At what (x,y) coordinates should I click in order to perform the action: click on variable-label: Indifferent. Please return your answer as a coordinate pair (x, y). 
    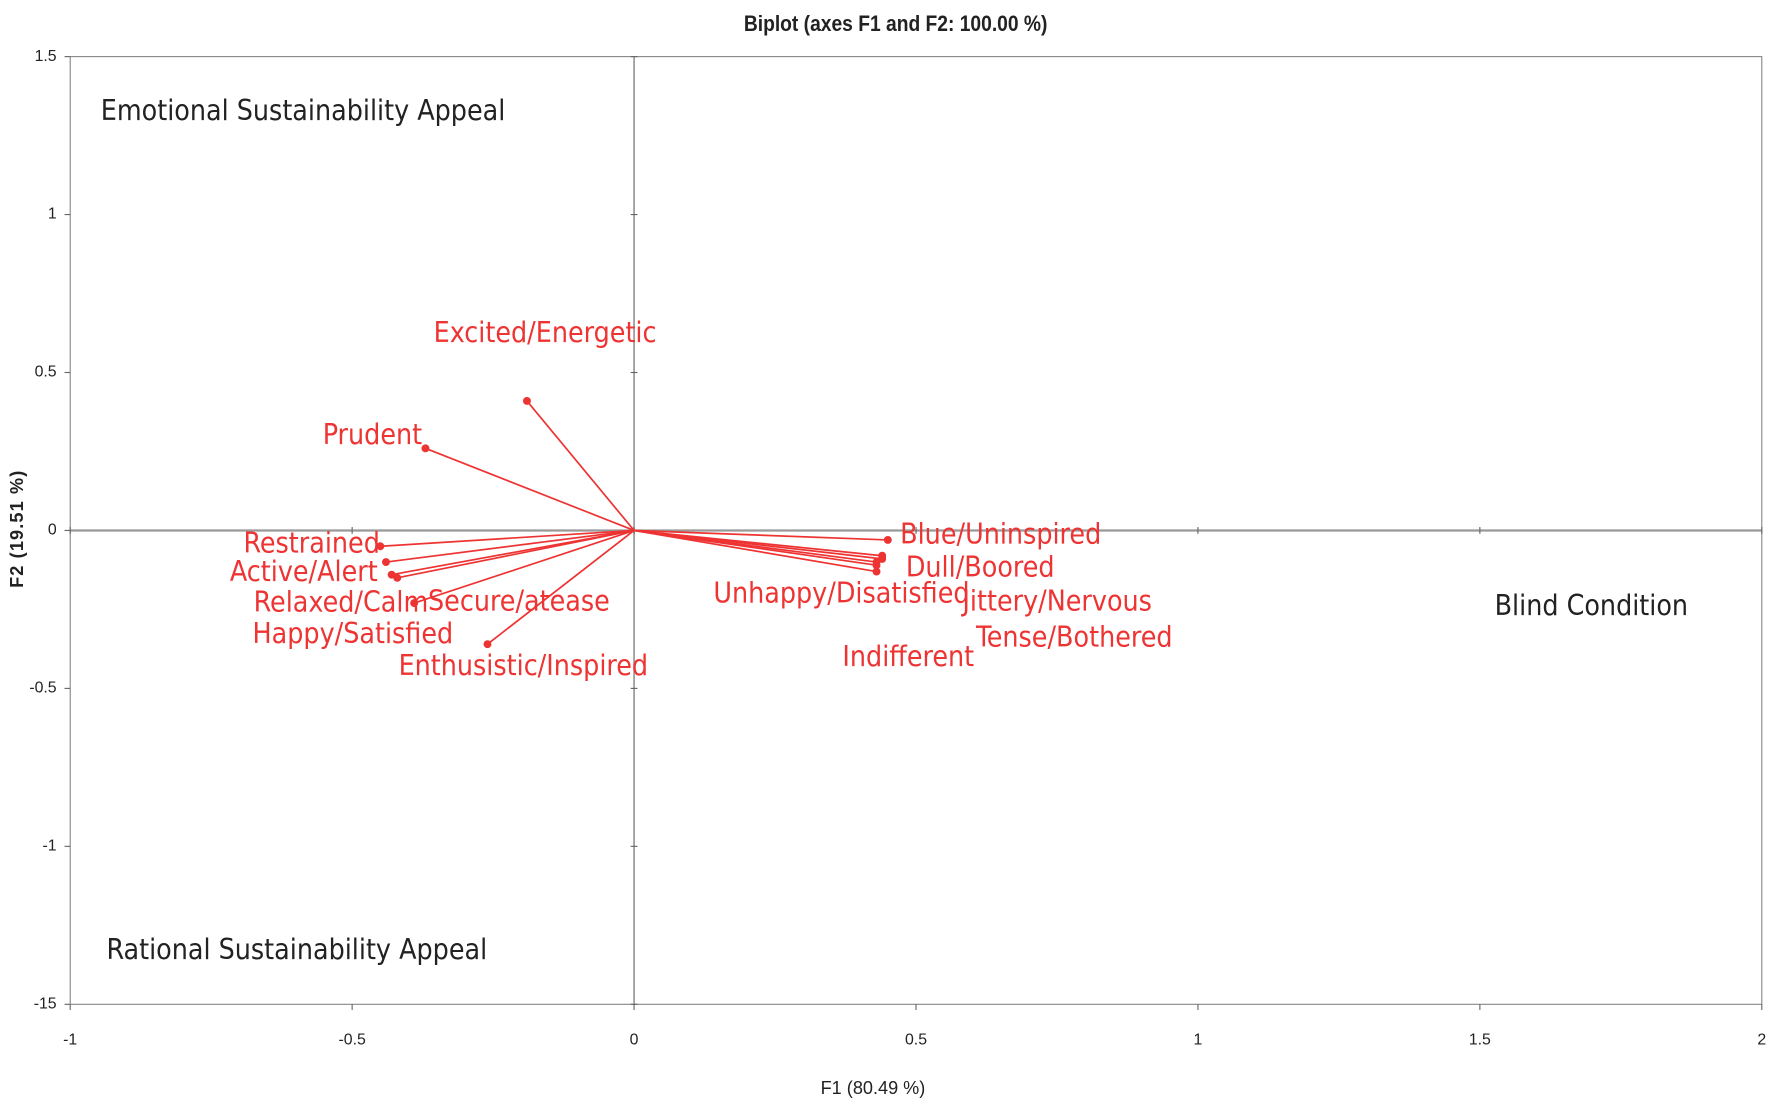
    Looking at the image, I should click on (908, 656).